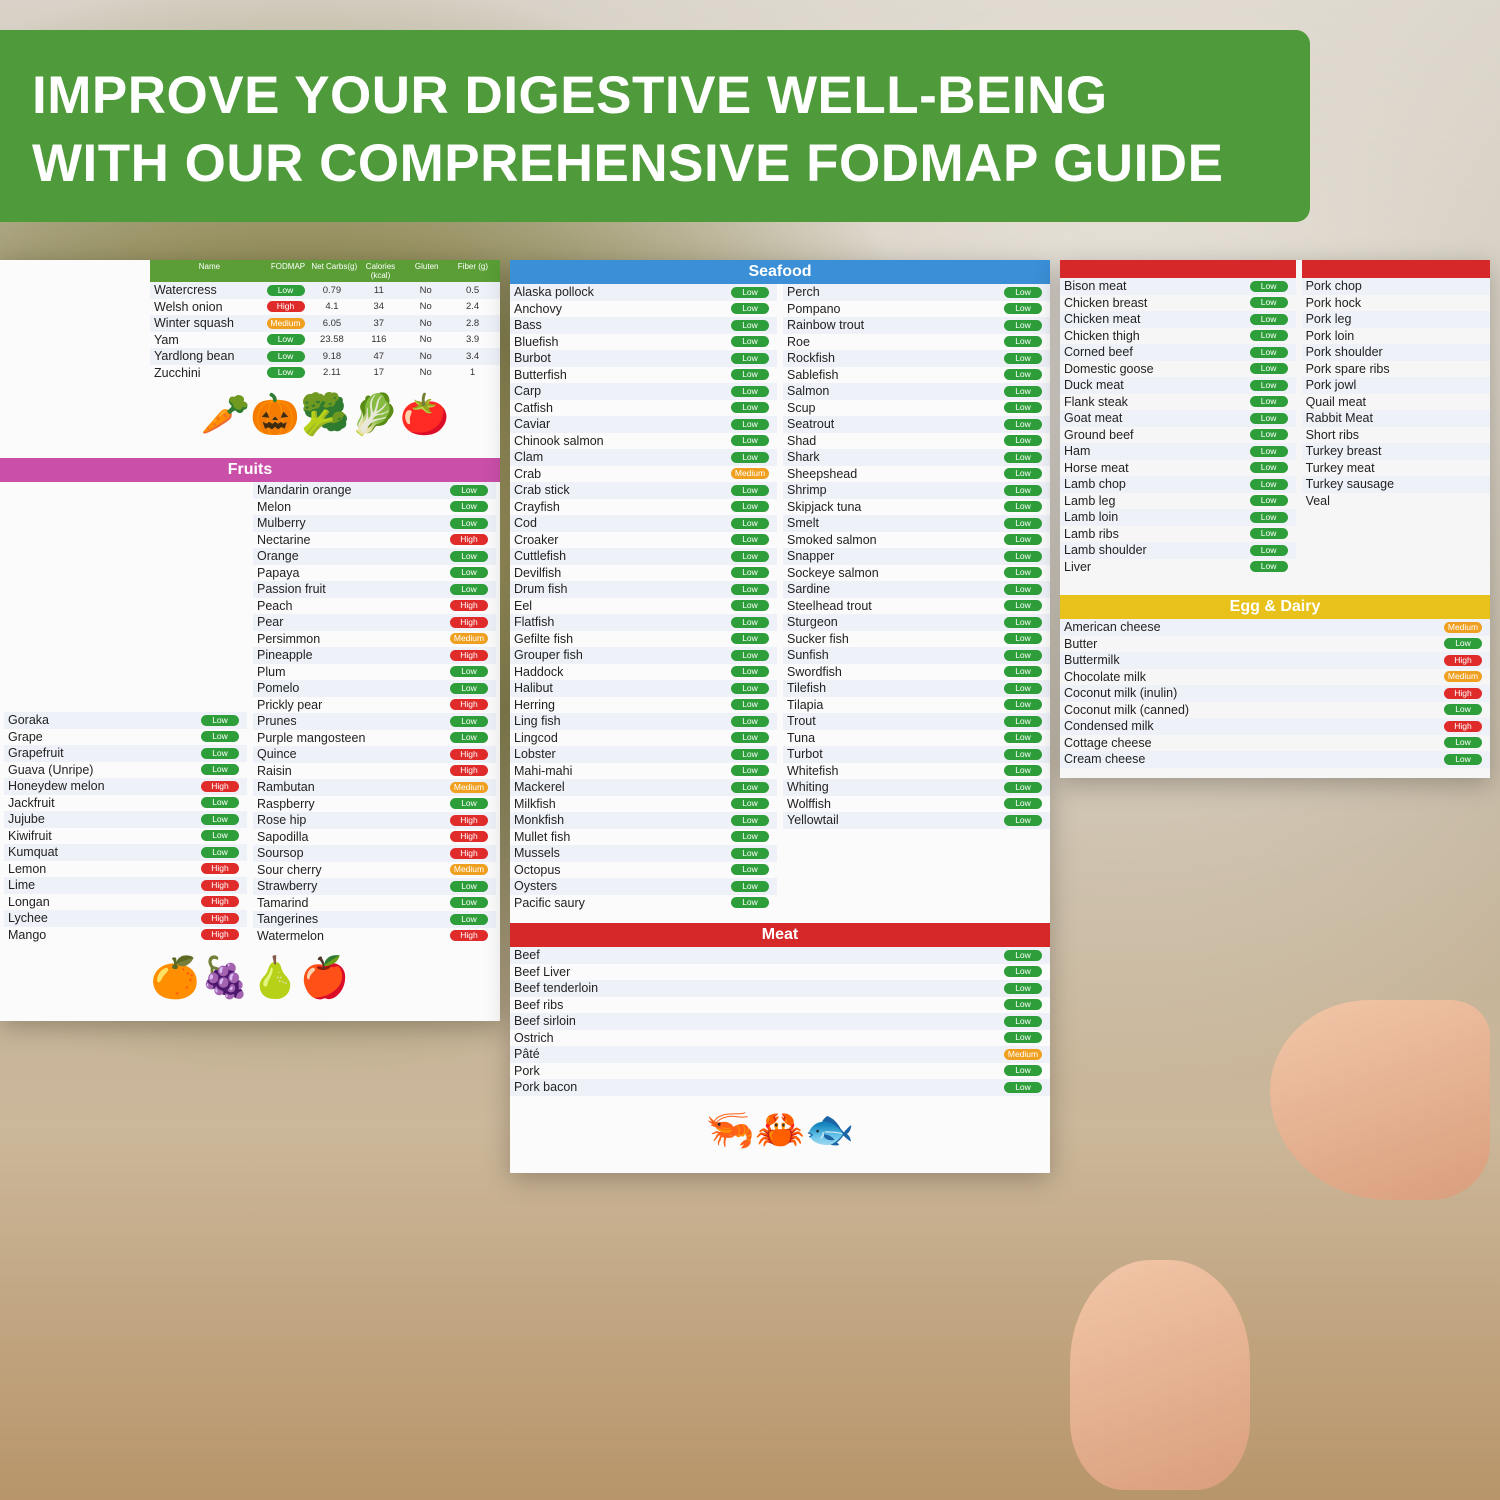  What do you see at coordinates (542, 836) in the screenshot?
I see `item-name: Mullet fish` at bounding box center [542, 836].